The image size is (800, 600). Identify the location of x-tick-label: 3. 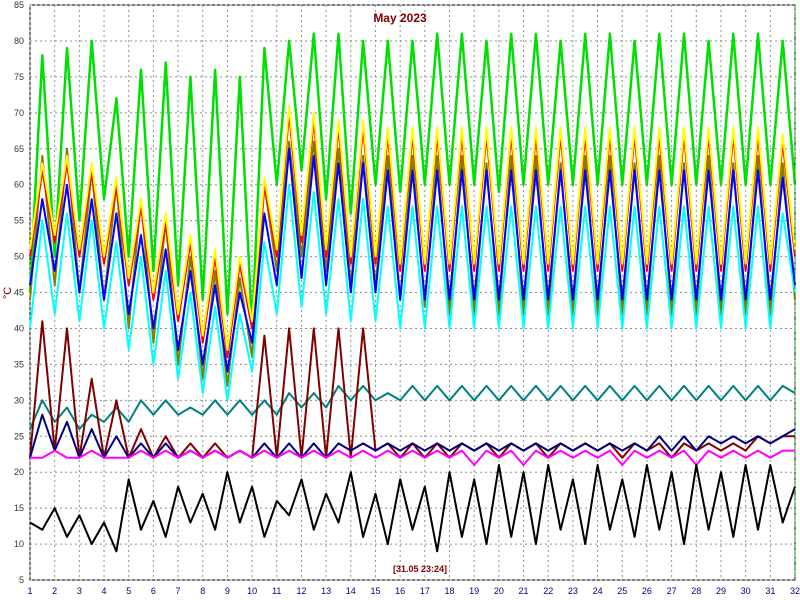
(79, 591).